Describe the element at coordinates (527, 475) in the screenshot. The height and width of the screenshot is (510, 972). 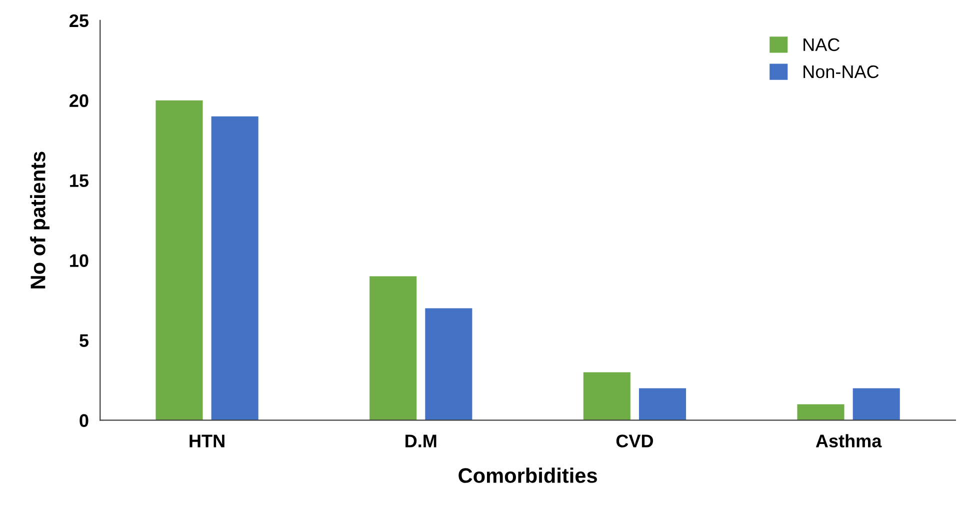
I see `x-axis-title: Comorbidities` at that location.